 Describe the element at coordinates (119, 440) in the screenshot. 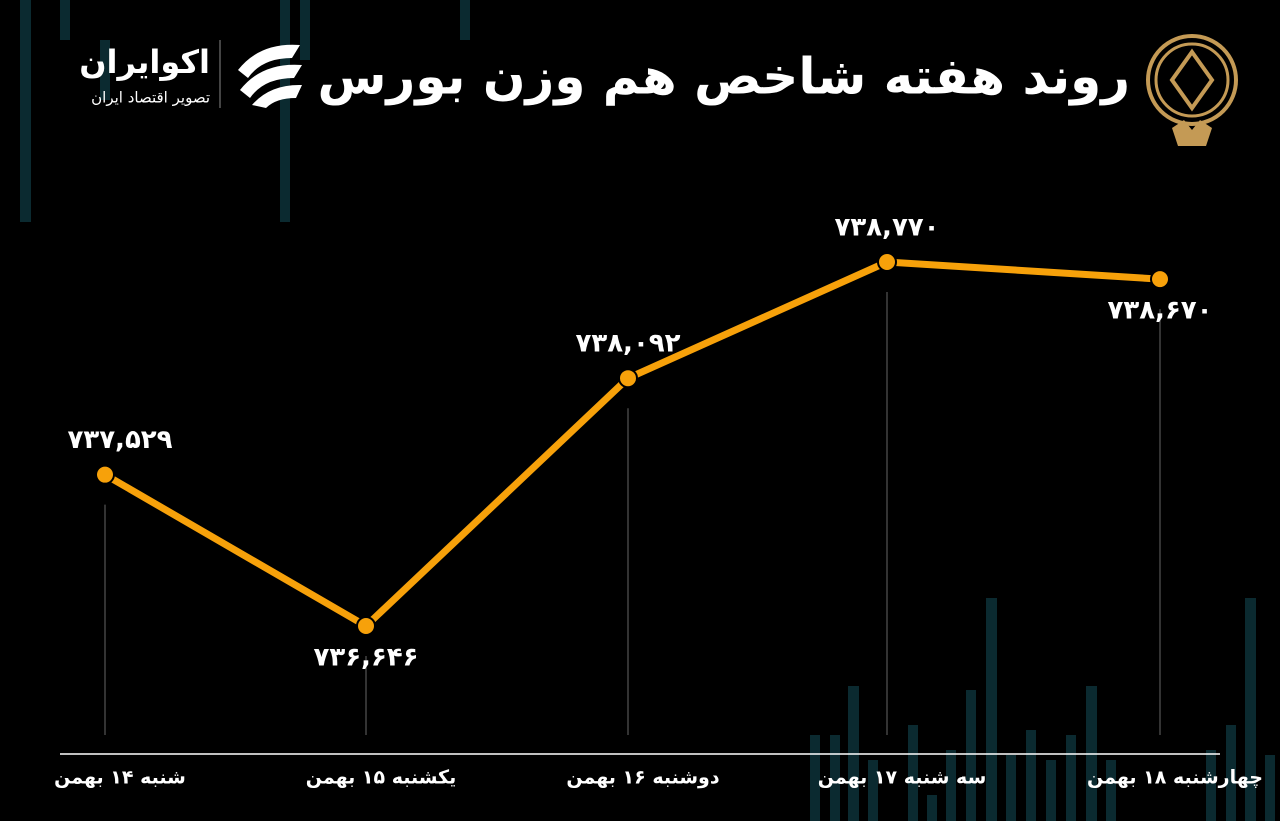

I see `value-label: ۷۳۷,۵۲۹` at that location.